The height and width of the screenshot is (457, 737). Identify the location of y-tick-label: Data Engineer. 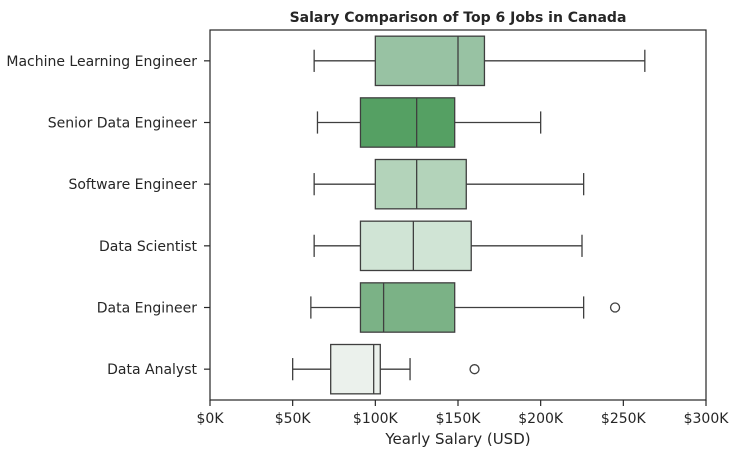
(147, 309).